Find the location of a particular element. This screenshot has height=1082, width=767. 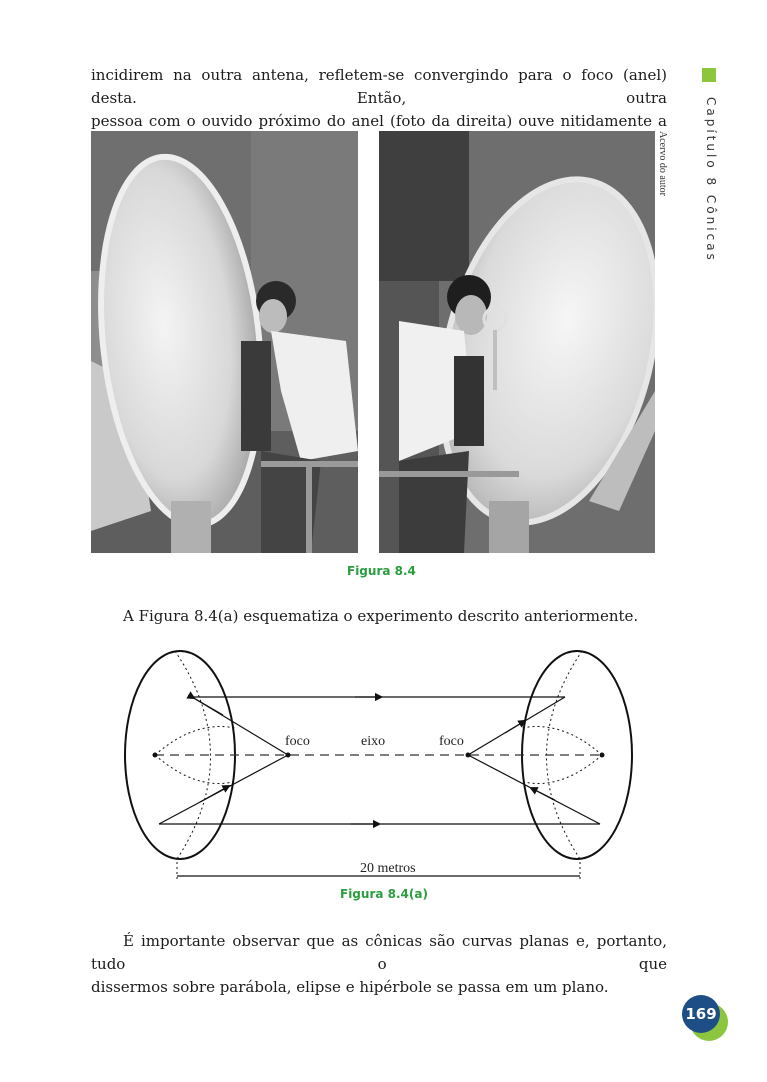

page-number-badge: 169 is located at coordinates (705, 1018).